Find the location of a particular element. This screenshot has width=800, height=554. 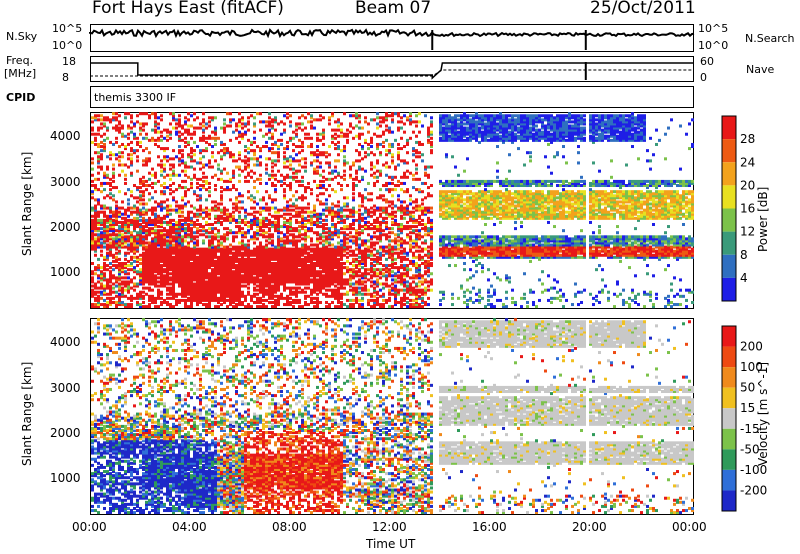

power-ytick-1000: 1000 is located at coordinates (65, 272).